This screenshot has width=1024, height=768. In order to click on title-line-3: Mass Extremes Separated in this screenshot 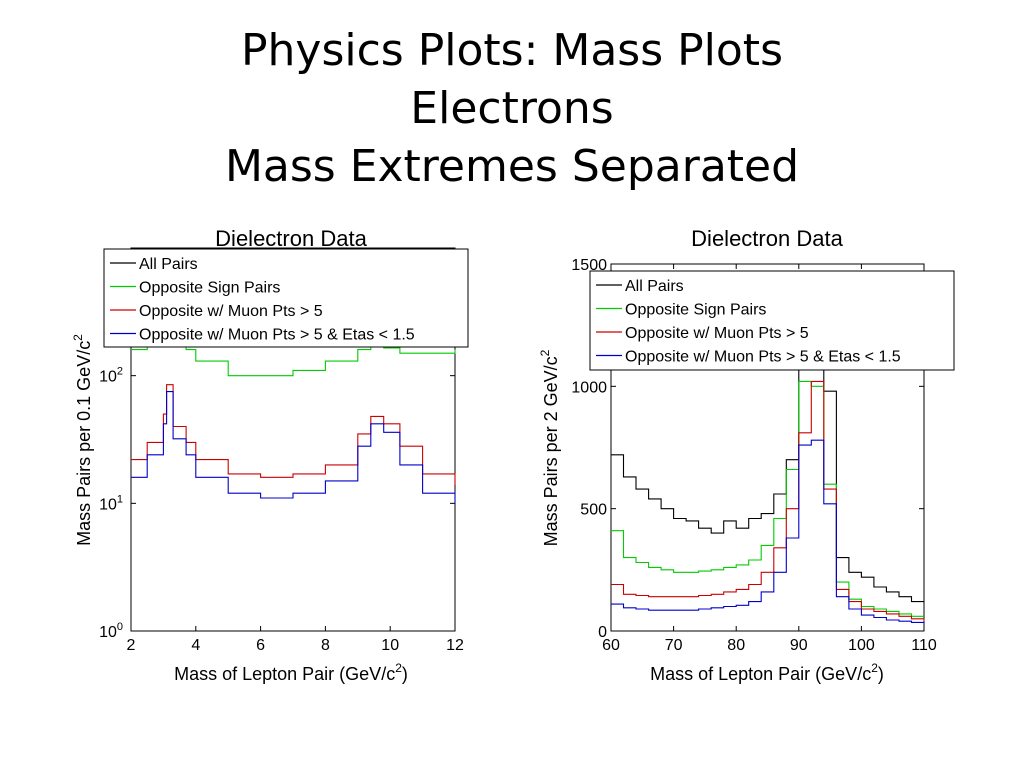, I will do `click(512, 166)`.